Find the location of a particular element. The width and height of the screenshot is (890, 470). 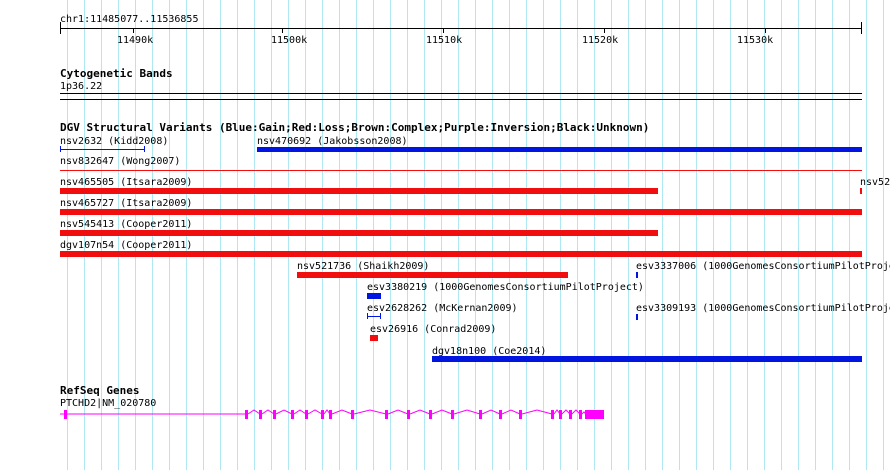

variant-label: nsv832647 (Wong2007) is located at coordinates (120, 161).